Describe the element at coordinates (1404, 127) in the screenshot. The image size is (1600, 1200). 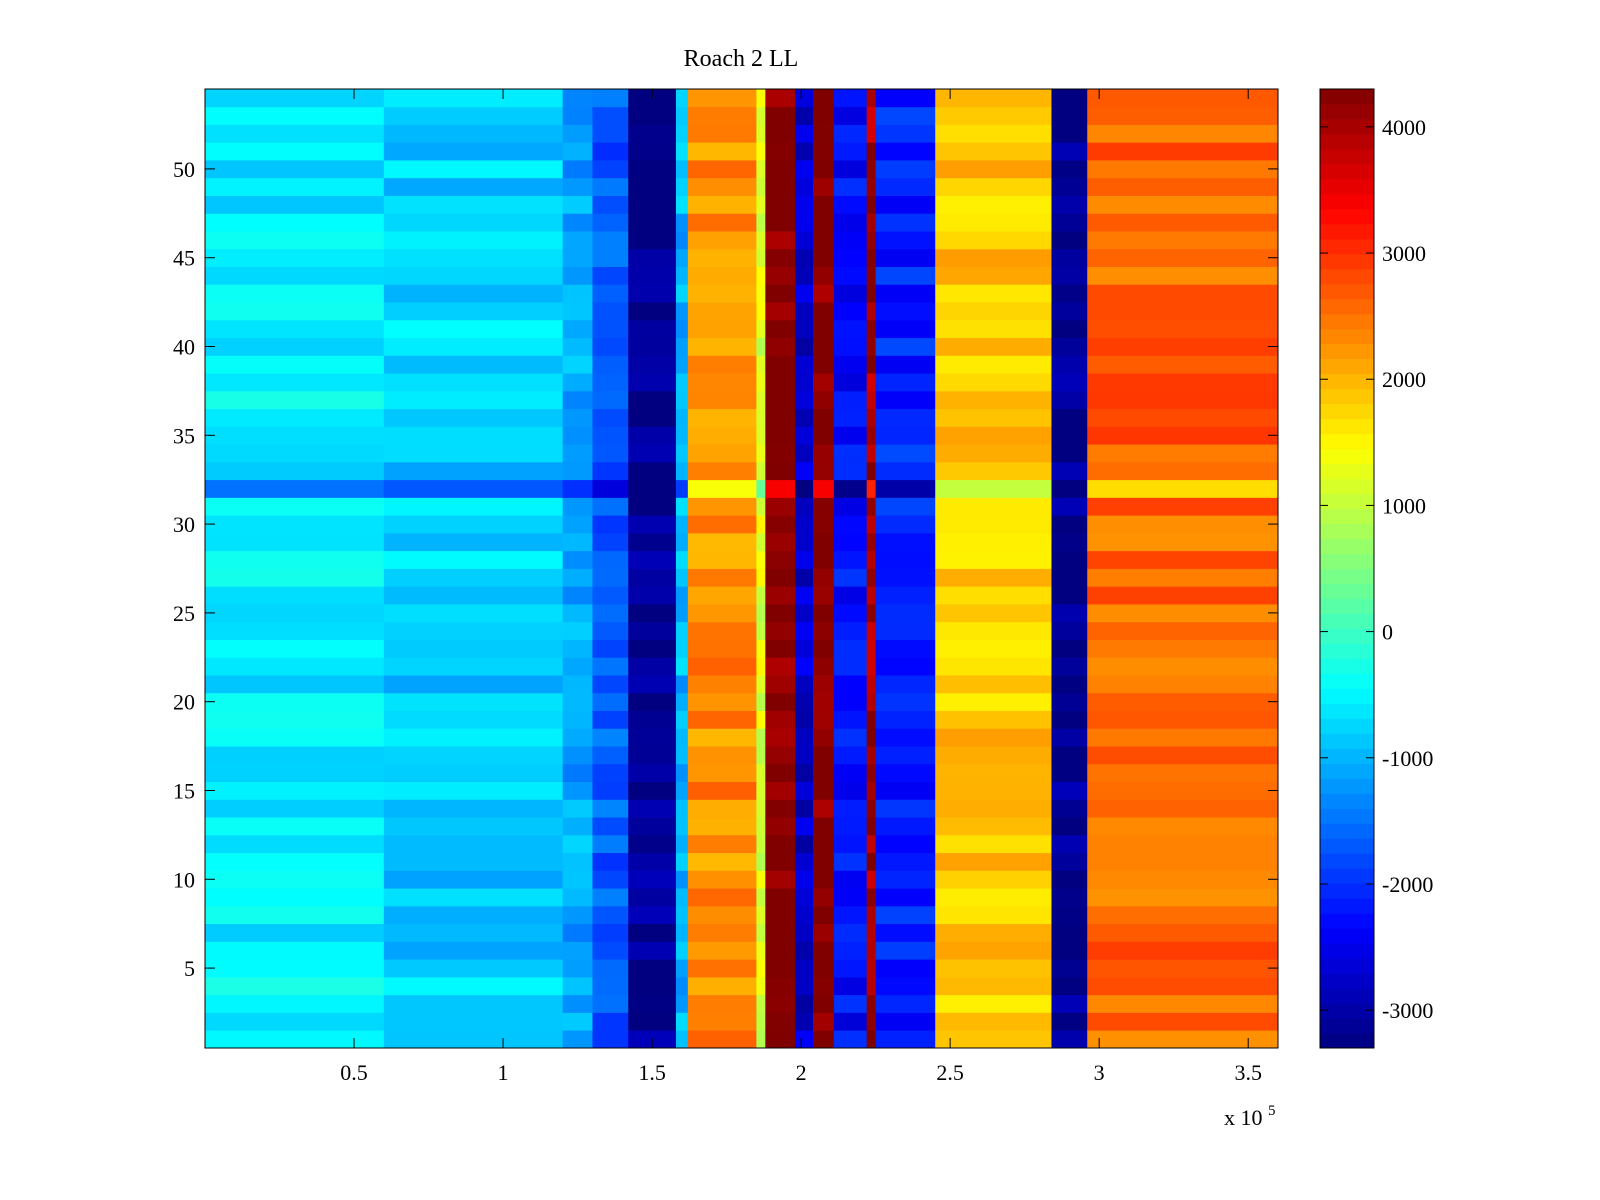
I see `colorbar-tick-label: 4000` at that location.